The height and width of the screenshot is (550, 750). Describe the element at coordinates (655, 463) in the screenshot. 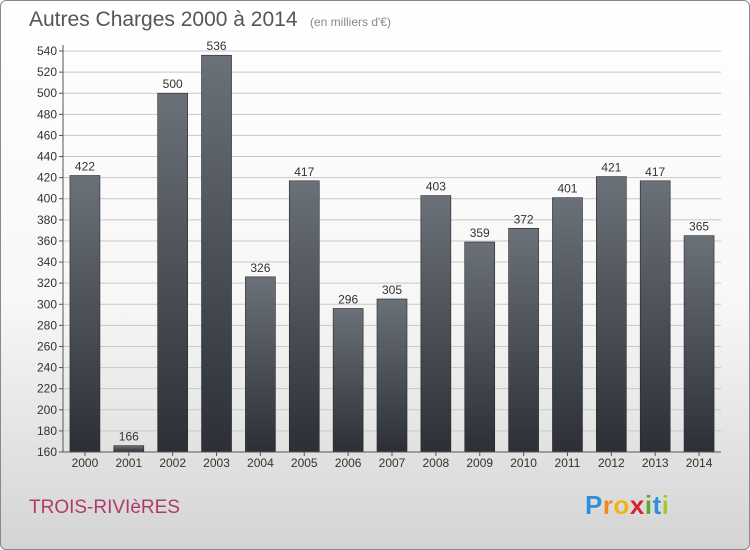

I see `x-tick-label: 2013` at that location.